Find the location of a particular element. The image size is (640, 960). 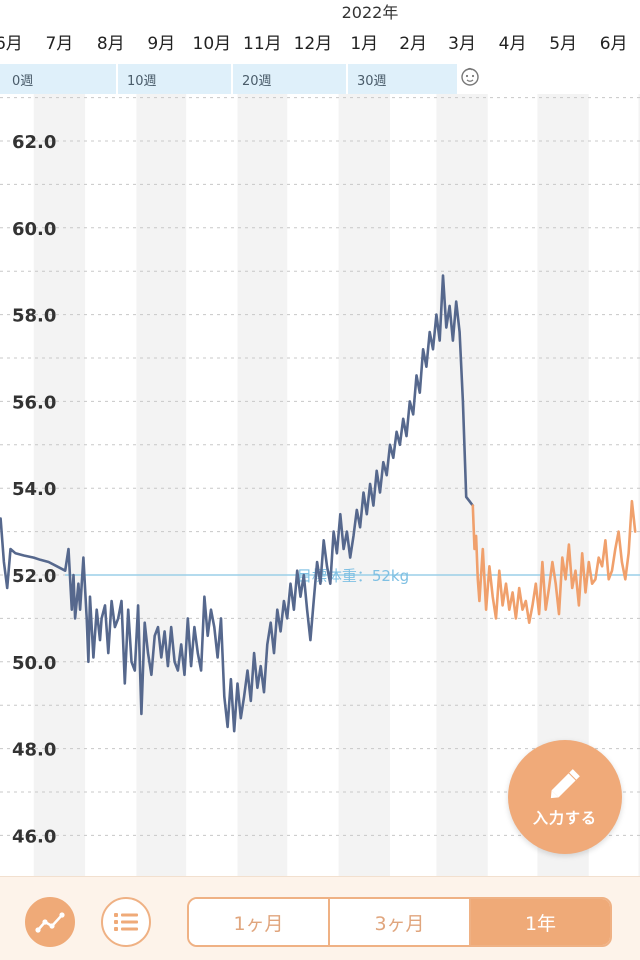

month-label: 12月 is located at coordinates (313, 44).